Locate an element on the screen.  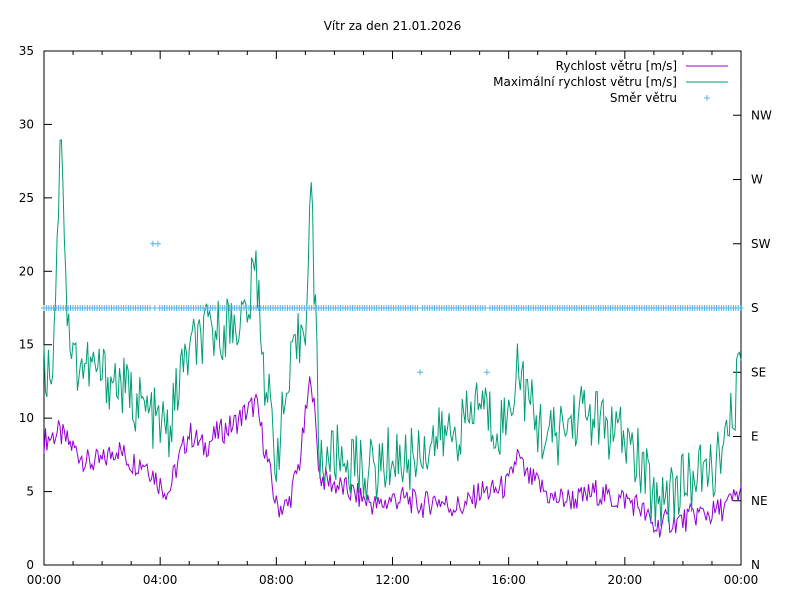
y-tick-label: 35 is located at coordinates (26, 51).